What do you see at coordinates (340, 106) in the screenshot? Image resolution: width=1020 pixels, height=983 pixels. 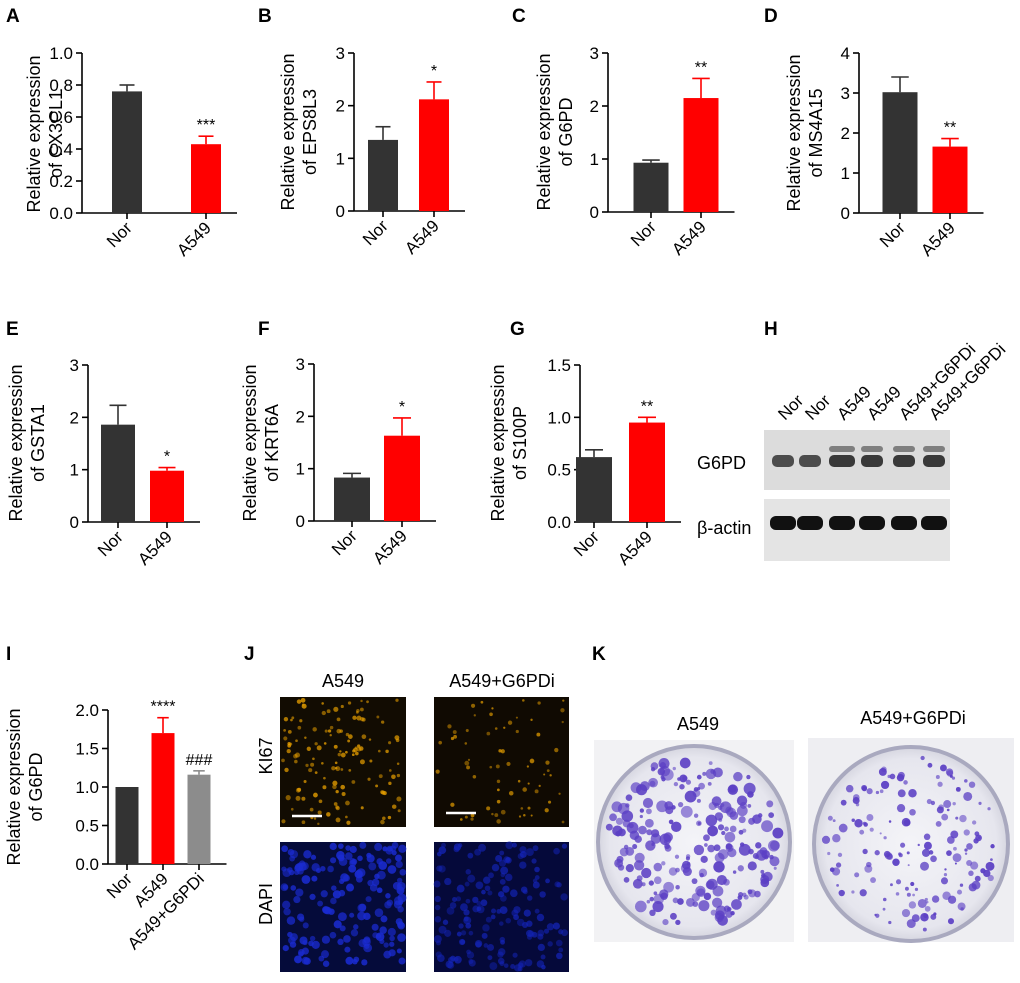 I see `y-tick-label: 2` at bounding box center [340, 106].